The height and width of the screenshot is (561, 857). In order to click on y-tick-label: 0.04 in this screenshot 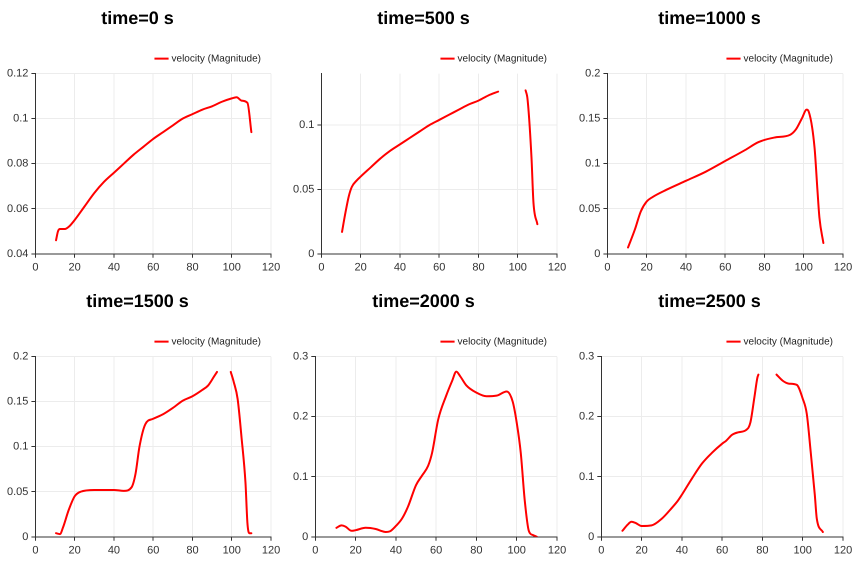, I will do `click(17, 254)`.